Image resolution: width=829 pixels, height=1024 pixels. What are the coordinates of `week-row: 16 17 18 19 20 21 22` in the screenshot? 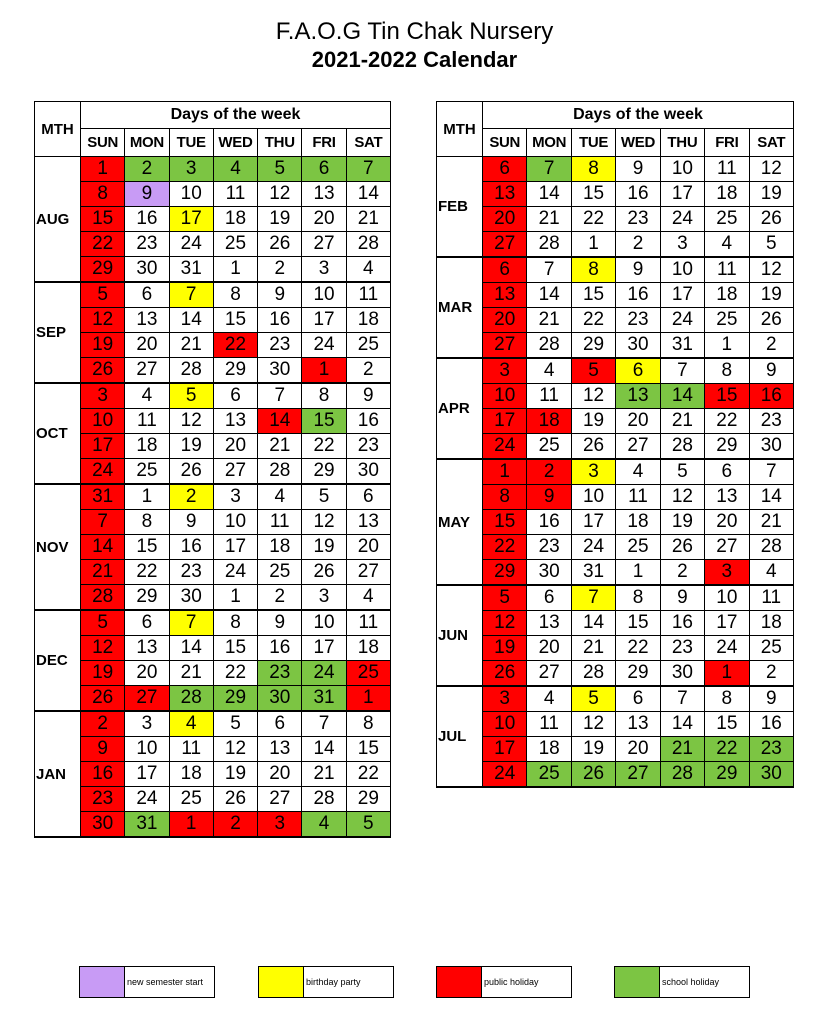 It's located at (213, 774).